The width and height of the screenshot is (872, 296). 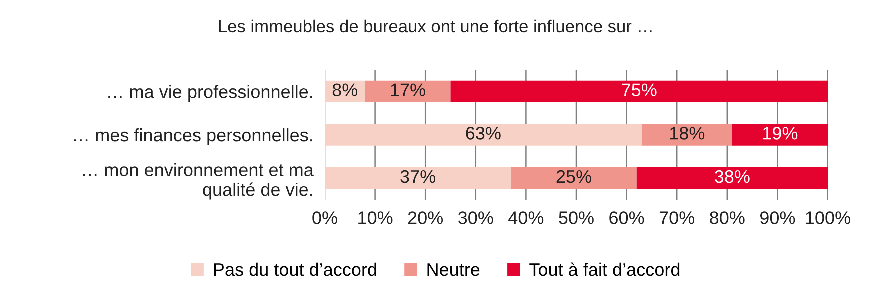 I want to click on data-label: 25%, so click(x=574, y=177).